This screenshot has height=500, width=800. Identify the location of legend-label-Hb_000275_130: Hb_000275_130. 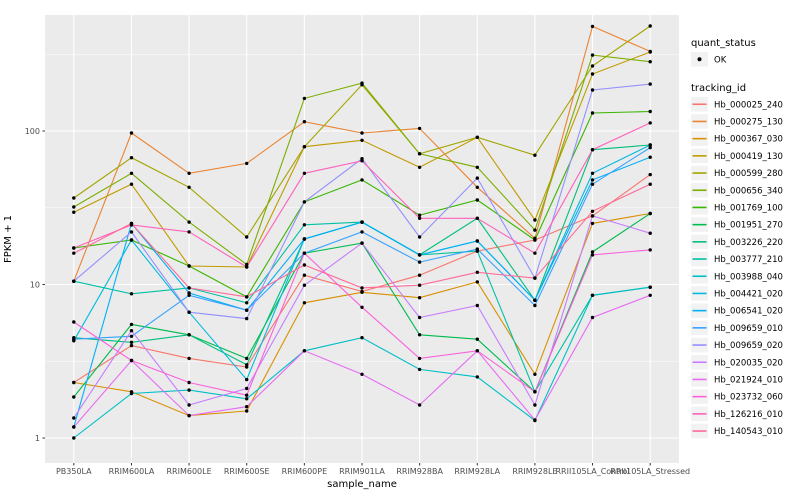
(748, 122).